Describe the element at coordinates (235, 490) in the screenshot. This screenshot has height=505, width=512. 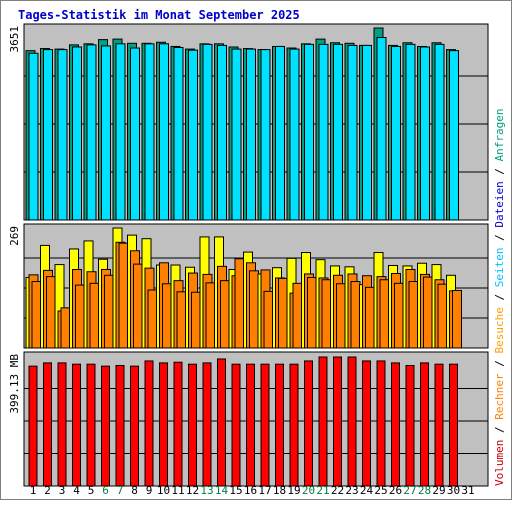
I see `day-label: 15` at that location.